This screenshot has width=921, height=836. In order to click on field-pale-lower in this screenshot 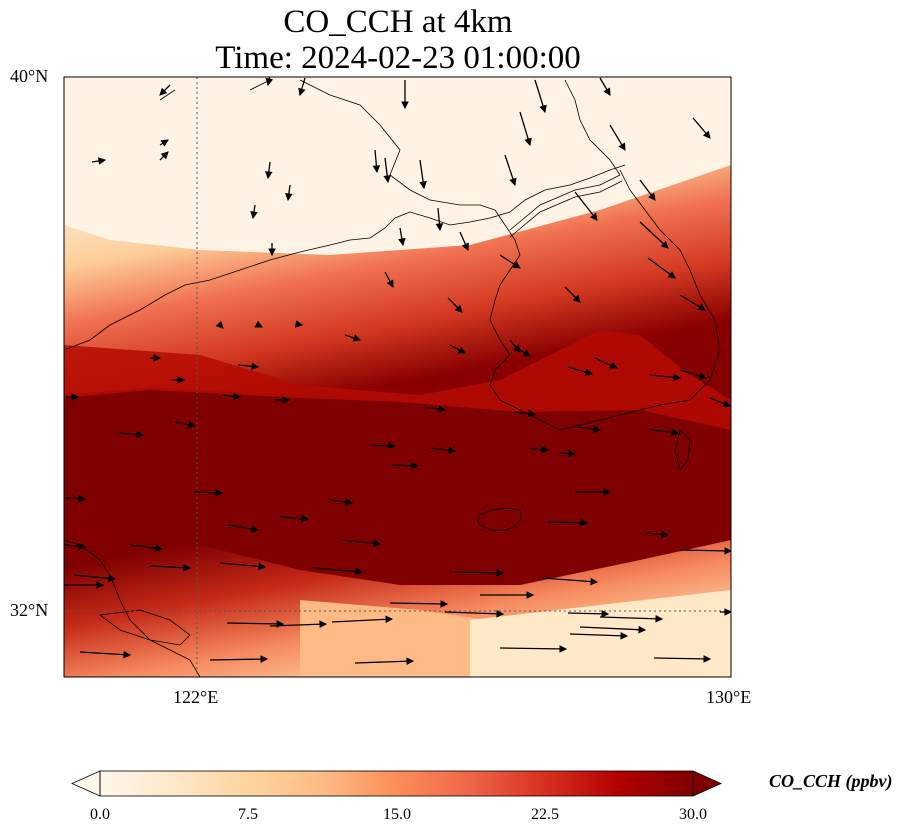, I will do `click(600, 633)`.